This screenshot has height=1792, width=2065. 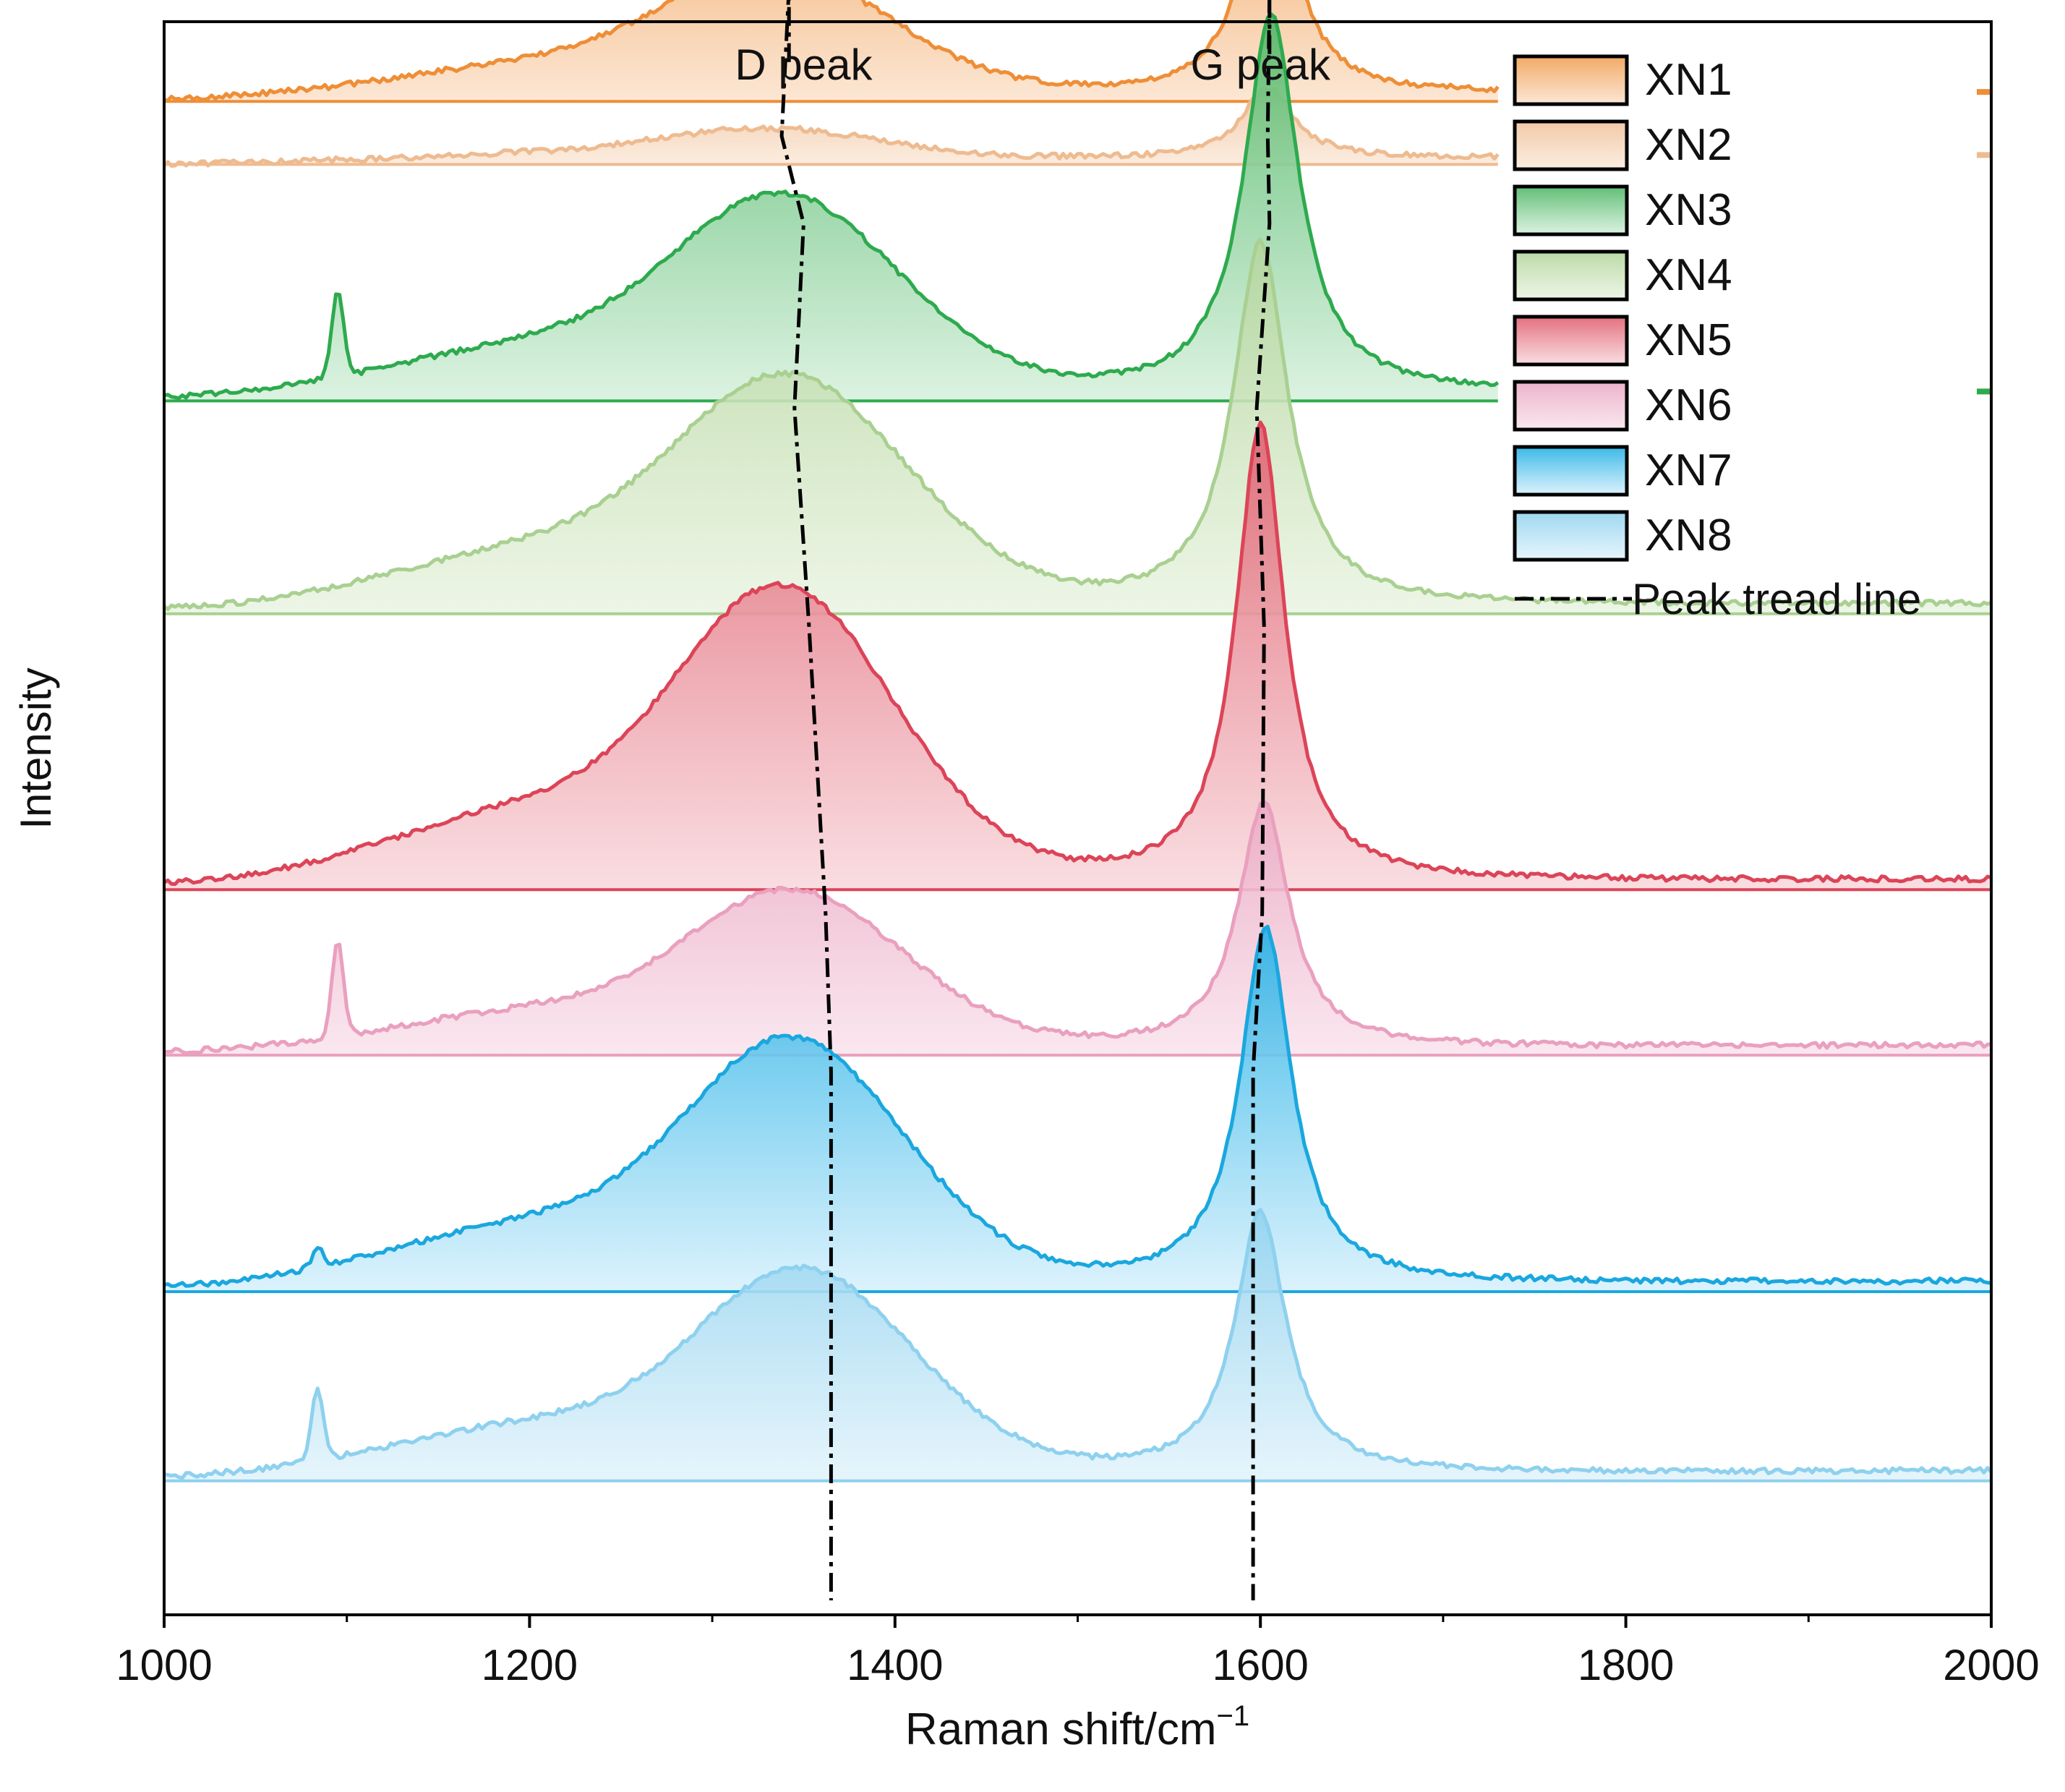 What do you see at coordinates (1233, 1716) in the screenshot?
I see `x-axis-label-superscript: −1` at bounding box center [1233, 1716].